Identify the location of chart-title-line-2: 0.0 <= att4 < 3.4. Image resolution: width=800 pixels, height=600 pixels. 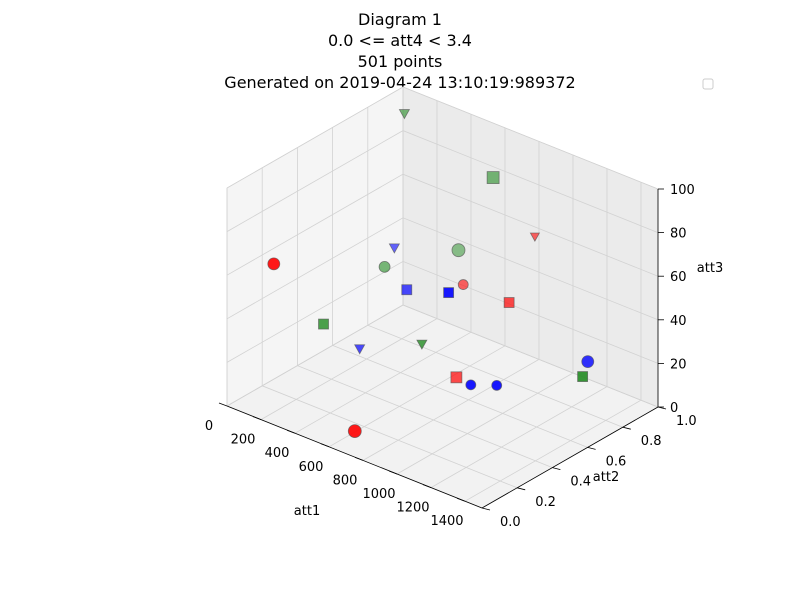
(400, 40).